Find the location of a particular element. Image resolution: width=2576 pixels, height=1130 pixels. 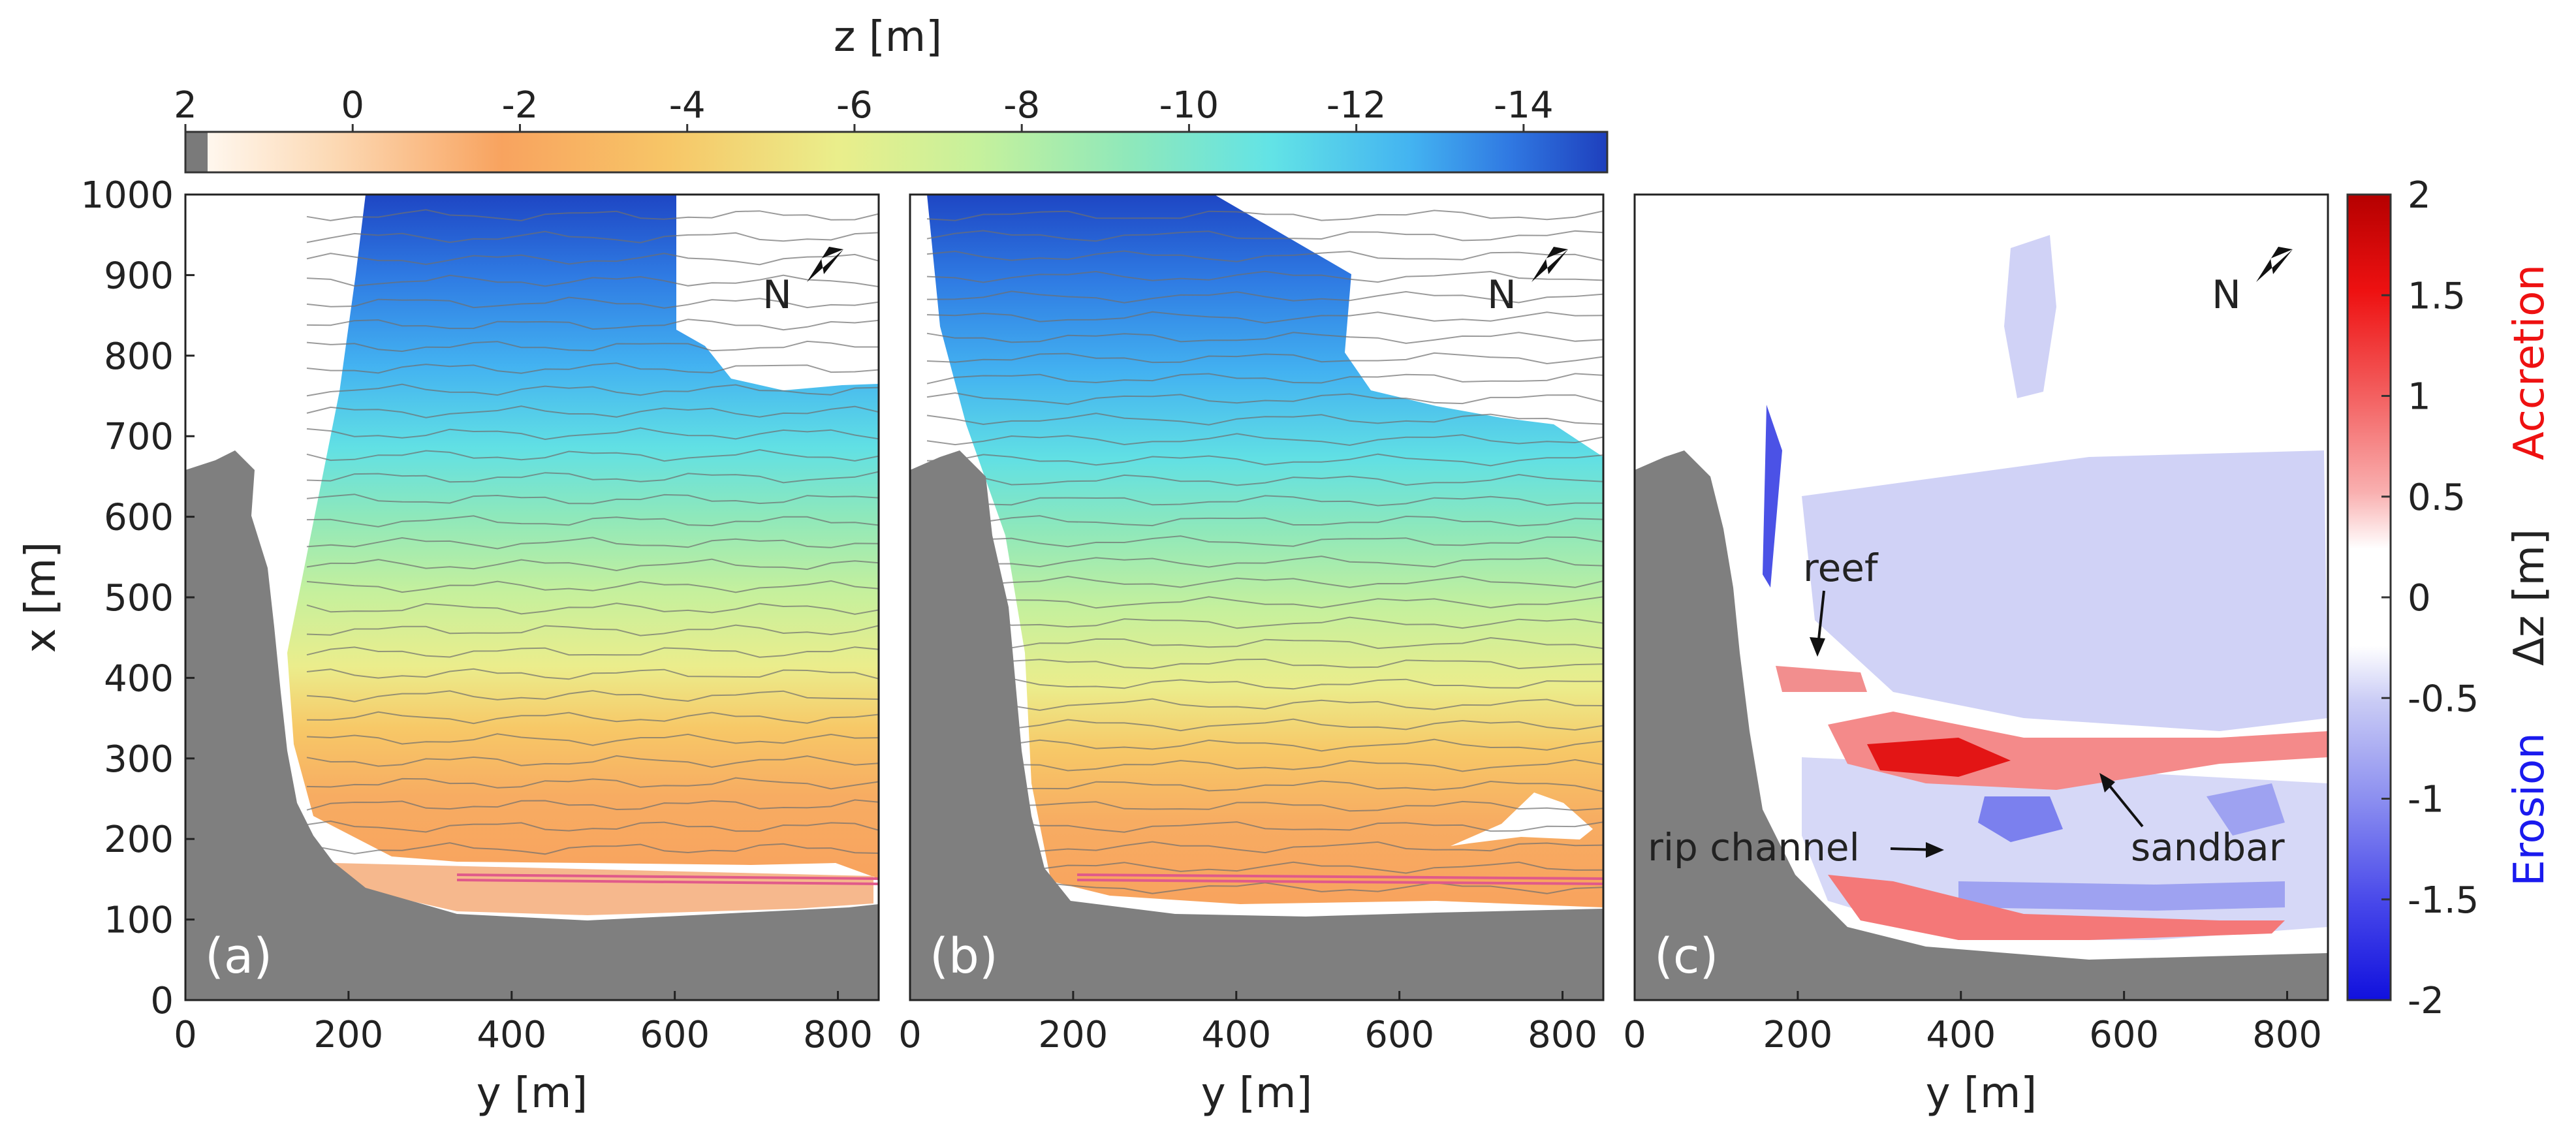

panel-a-y-ticks: 0 100 200 300 400 500 600 700 800 900 1000 is located at coordinates (137, 598).